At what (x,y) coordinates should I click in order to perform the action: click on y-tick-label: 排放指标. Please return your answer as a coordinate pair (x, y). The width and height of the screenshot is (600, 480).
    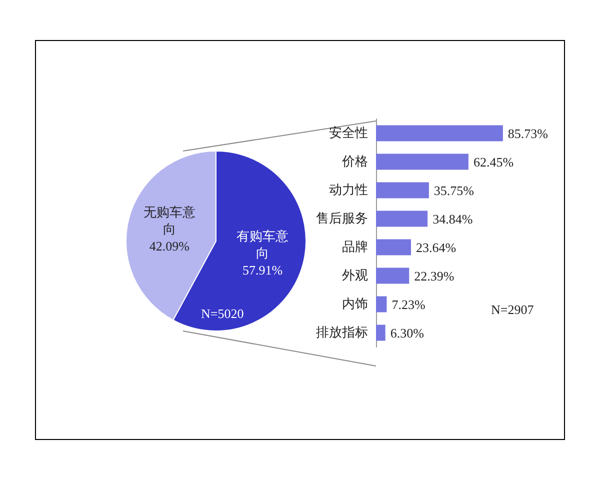
    Looking at the image, I should click on (342, 332).